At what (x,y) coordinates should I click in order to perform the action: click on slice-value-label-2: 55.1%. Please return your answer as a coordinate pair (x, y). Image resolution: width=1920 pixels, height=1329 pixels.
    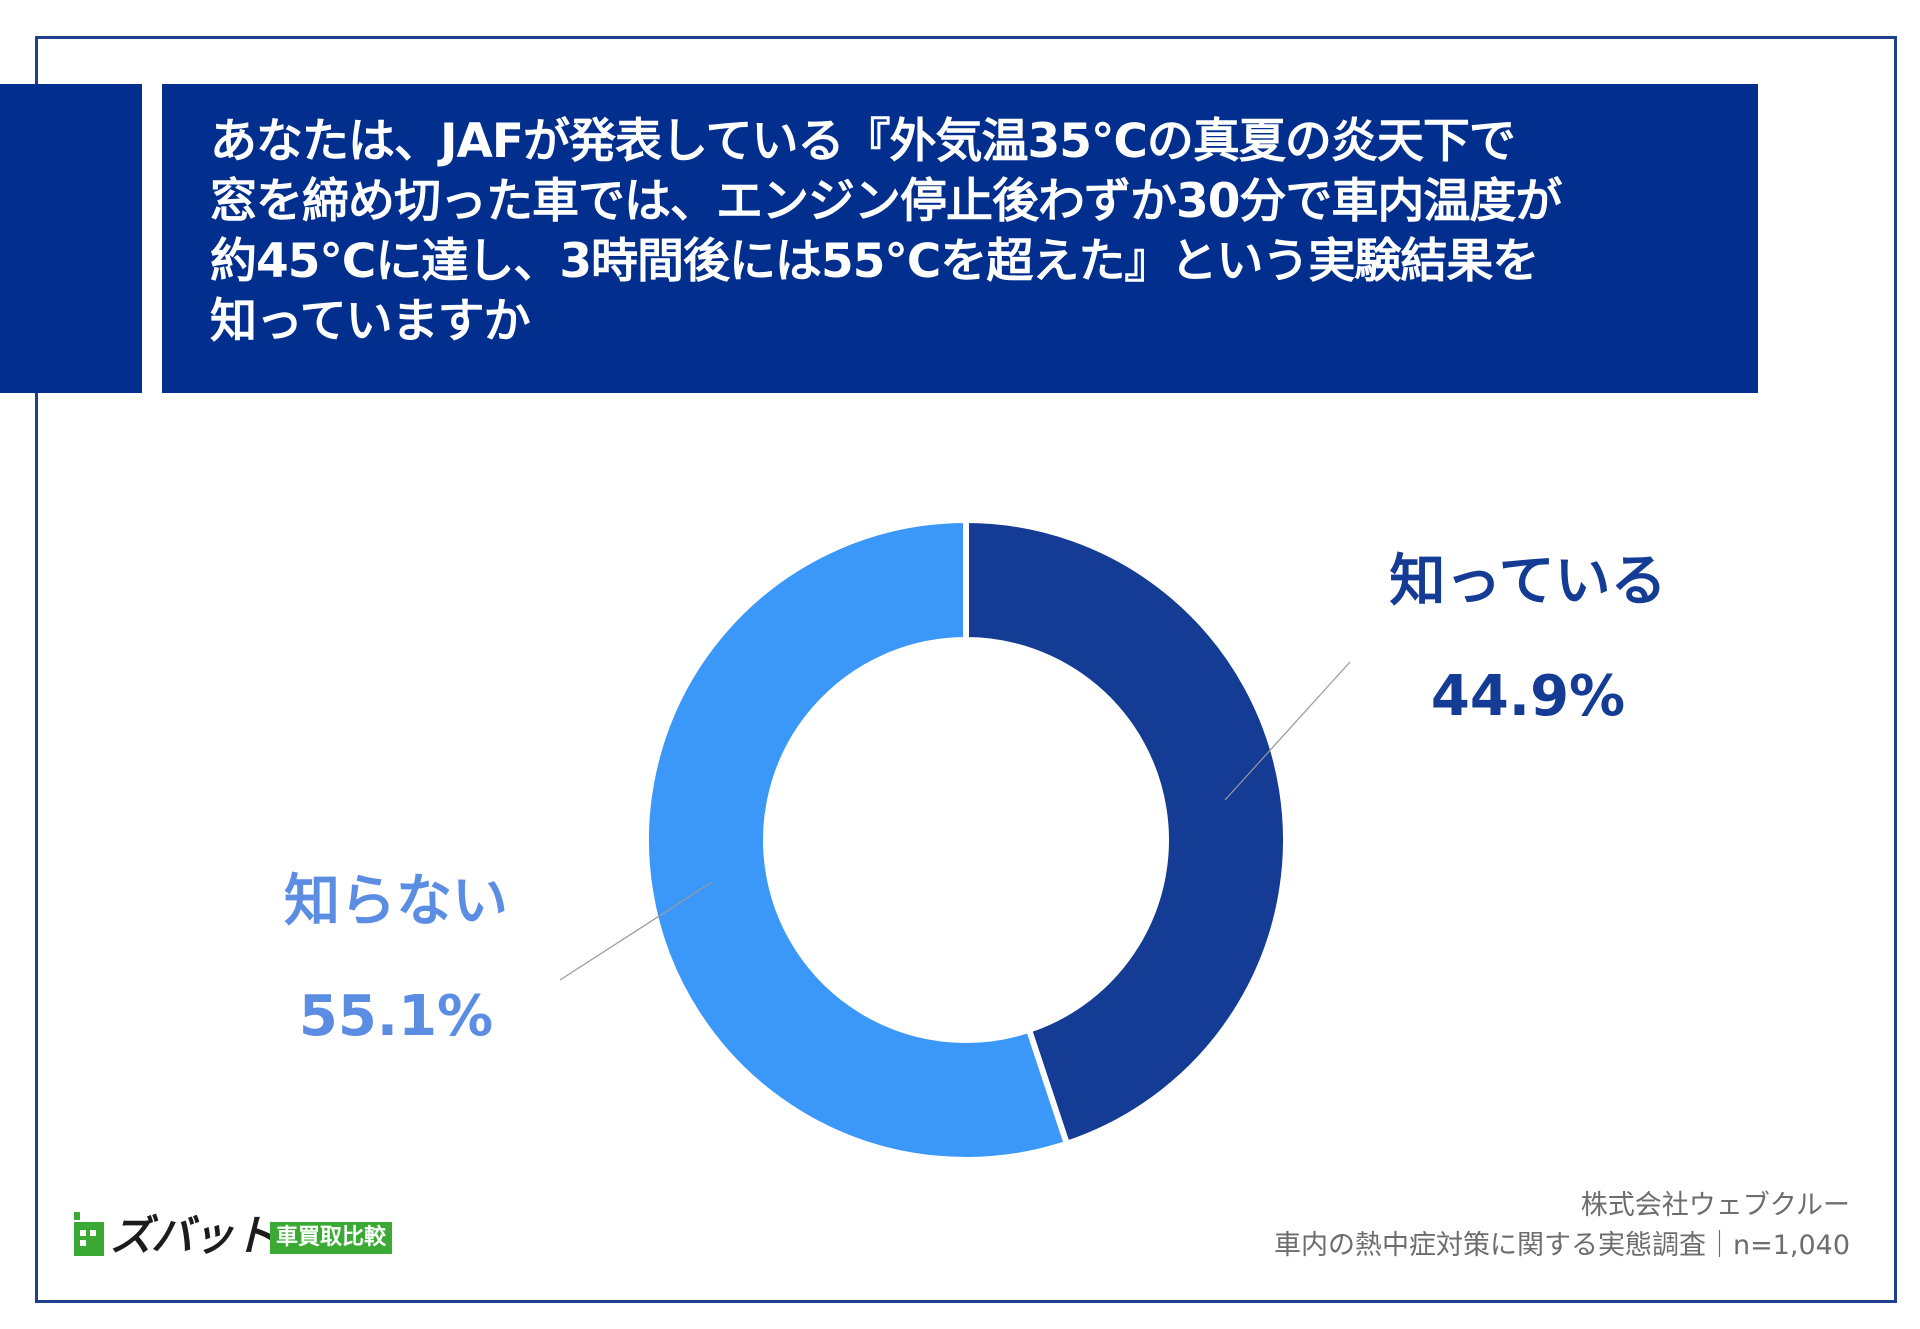
    Looking at the image, I should click on (396, 1016).